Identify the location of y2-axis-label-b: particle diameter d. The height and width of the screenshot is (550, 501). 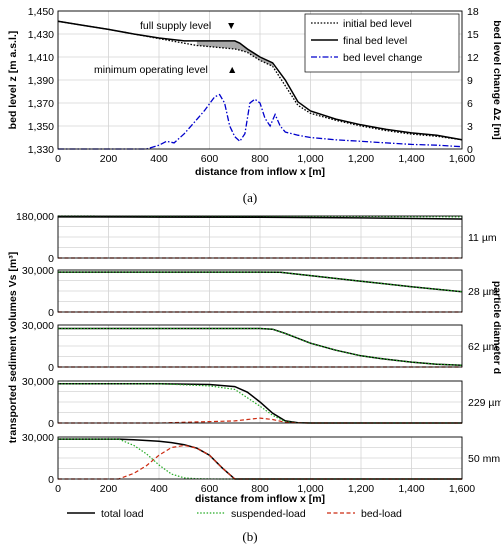
(496, 327).